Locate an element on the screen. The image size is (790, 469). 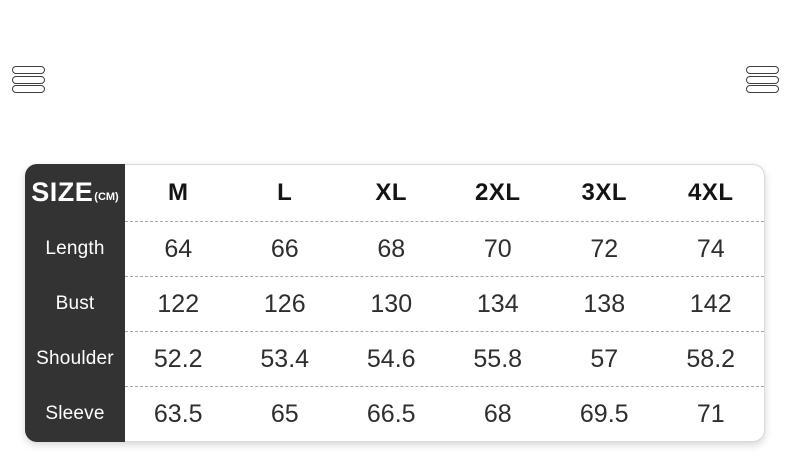
triple-lines-right-icon is located at coordinates (762, 79).